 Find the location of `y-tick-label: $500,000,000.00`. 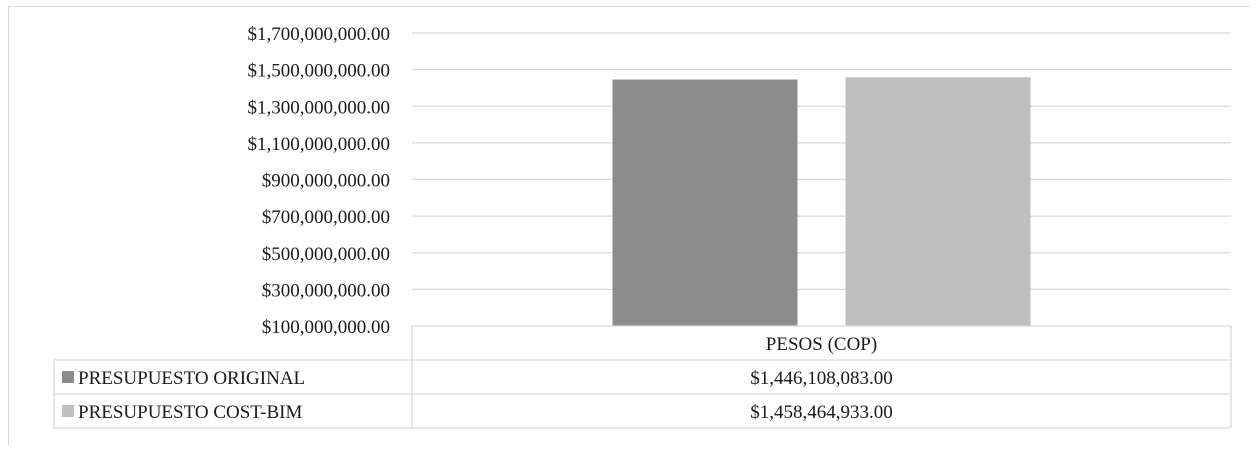

y-tick-label: $500,000,000.00 is located at coordinates (326, 254).